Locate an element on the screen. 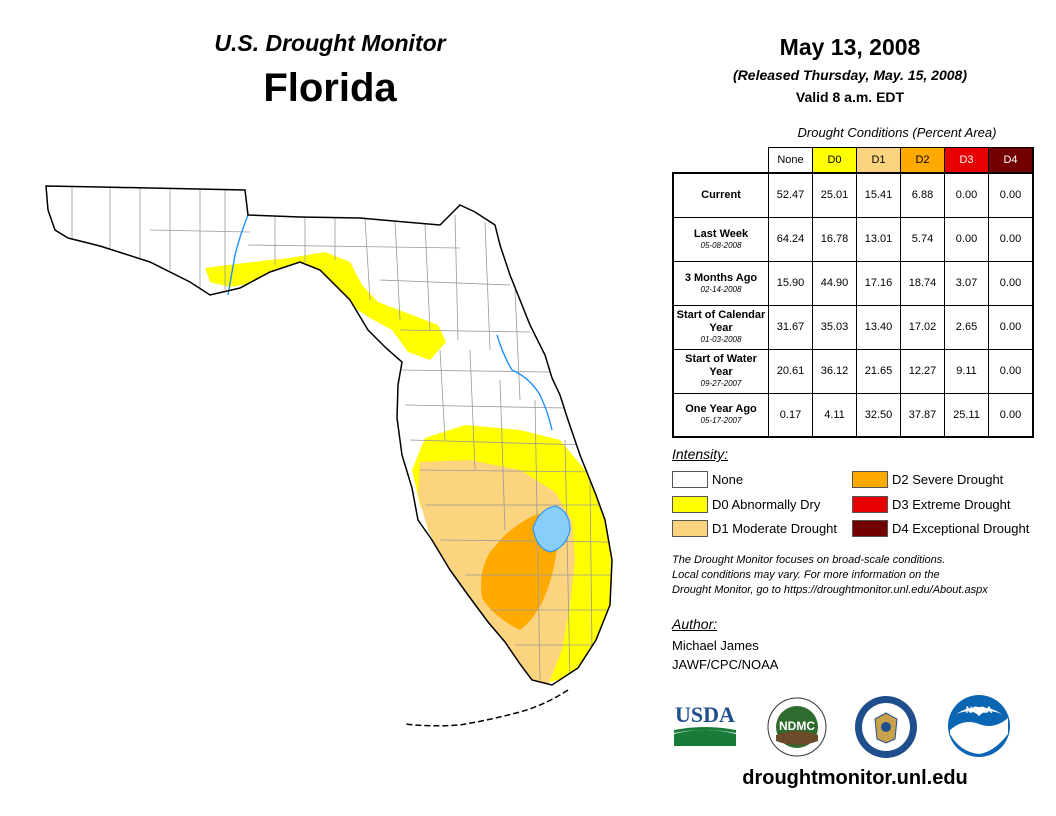  ndmc-logo-text: NDMC is located at coordinates (797, 726).